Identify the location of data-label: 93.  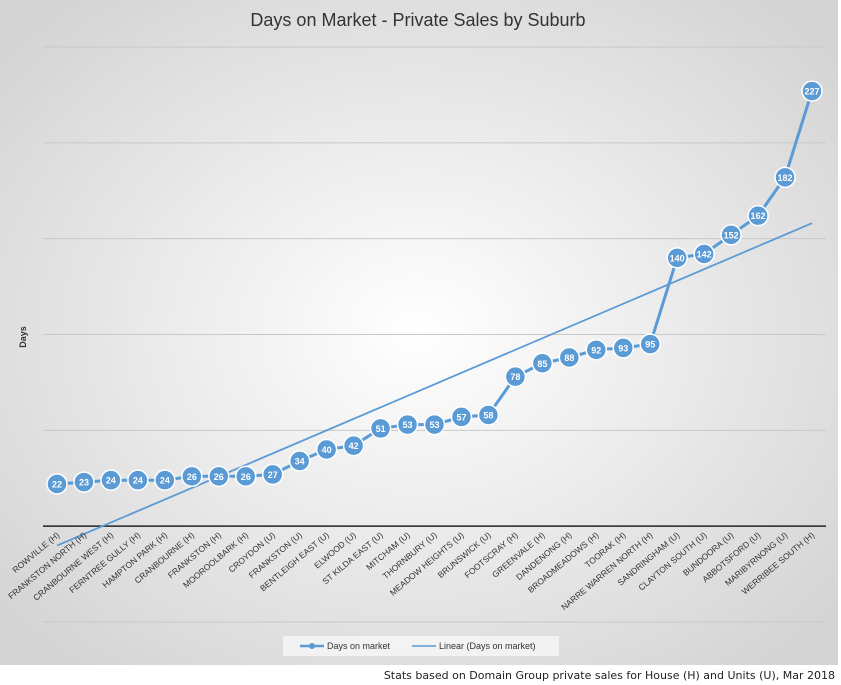
(623, 348).